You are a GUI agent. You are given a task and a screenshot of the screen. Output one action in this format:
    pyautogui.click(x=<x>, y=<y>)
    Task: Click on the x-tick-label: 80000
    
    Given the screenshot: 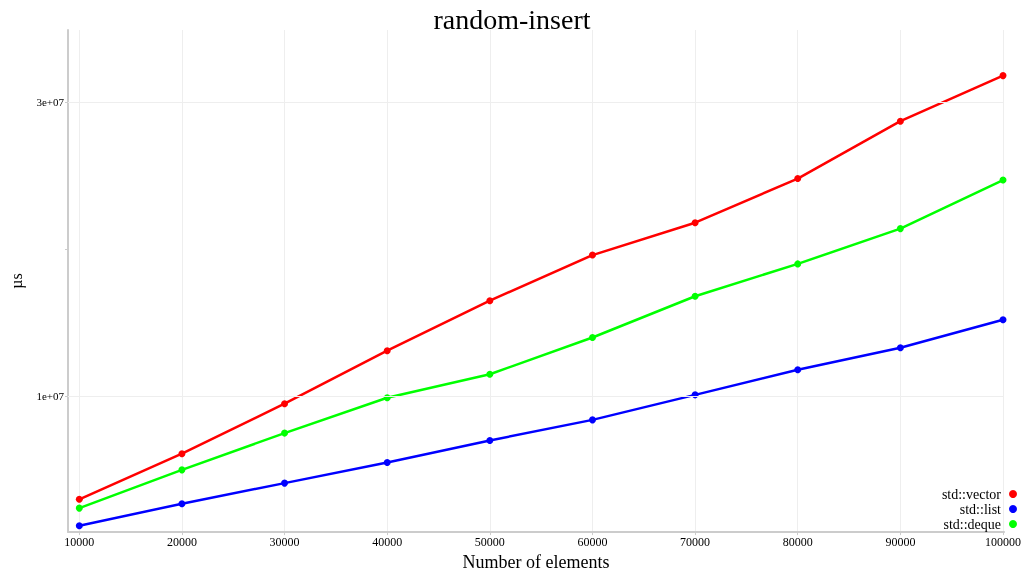 What is the action you would take?
    pyautogui.click(x=797, y=542)
    